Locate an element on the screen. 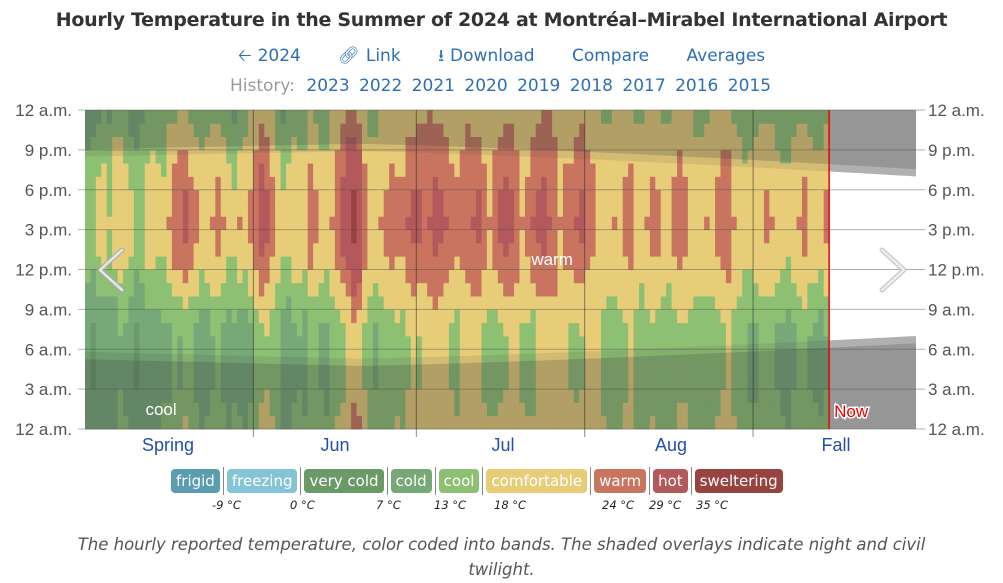  history-label: History: is located at coordinates (262, 86).